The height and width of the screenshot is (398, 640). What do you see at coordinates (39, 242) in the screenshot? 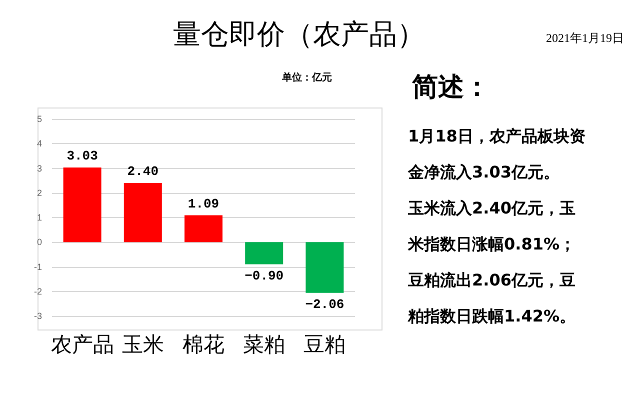
I see `y-tick-label: 0` at bounding box center [39, 242].